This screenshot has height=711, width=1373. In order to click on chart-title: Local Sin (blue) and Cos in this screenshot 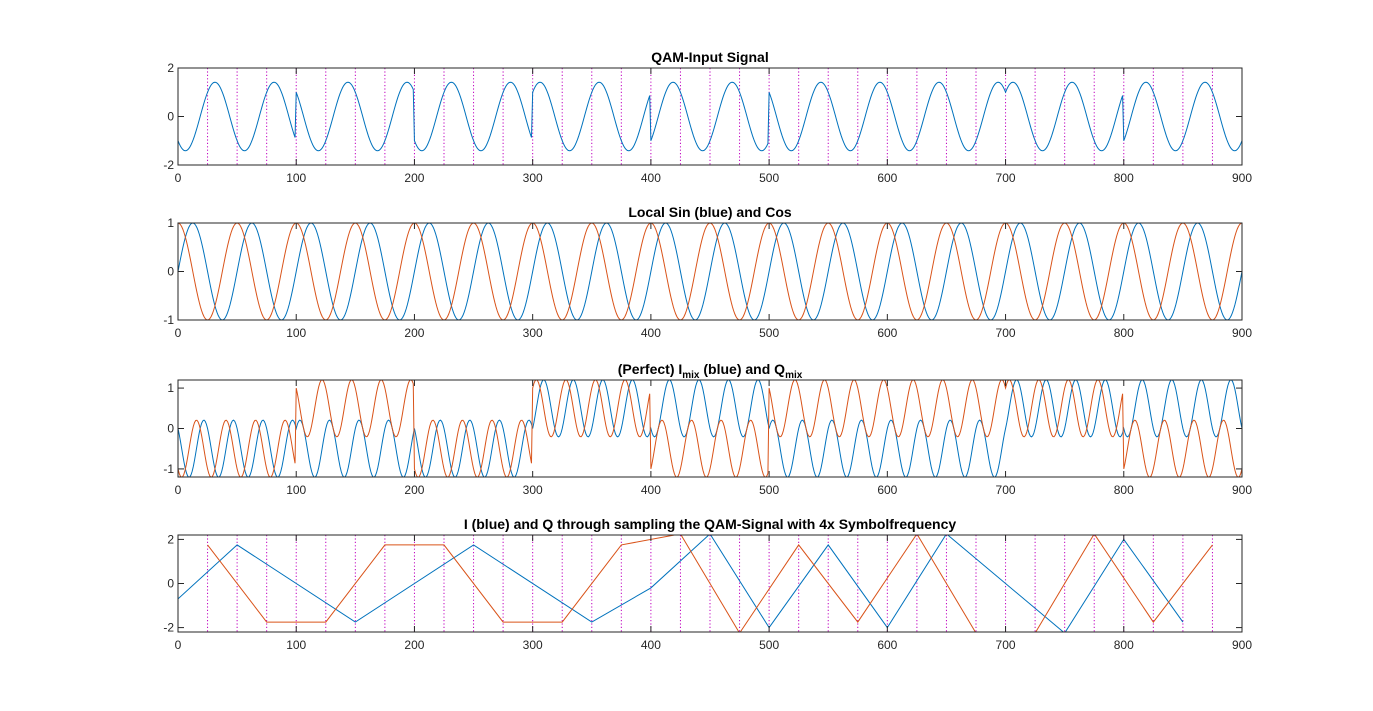, I will do `click(710, 212)`.